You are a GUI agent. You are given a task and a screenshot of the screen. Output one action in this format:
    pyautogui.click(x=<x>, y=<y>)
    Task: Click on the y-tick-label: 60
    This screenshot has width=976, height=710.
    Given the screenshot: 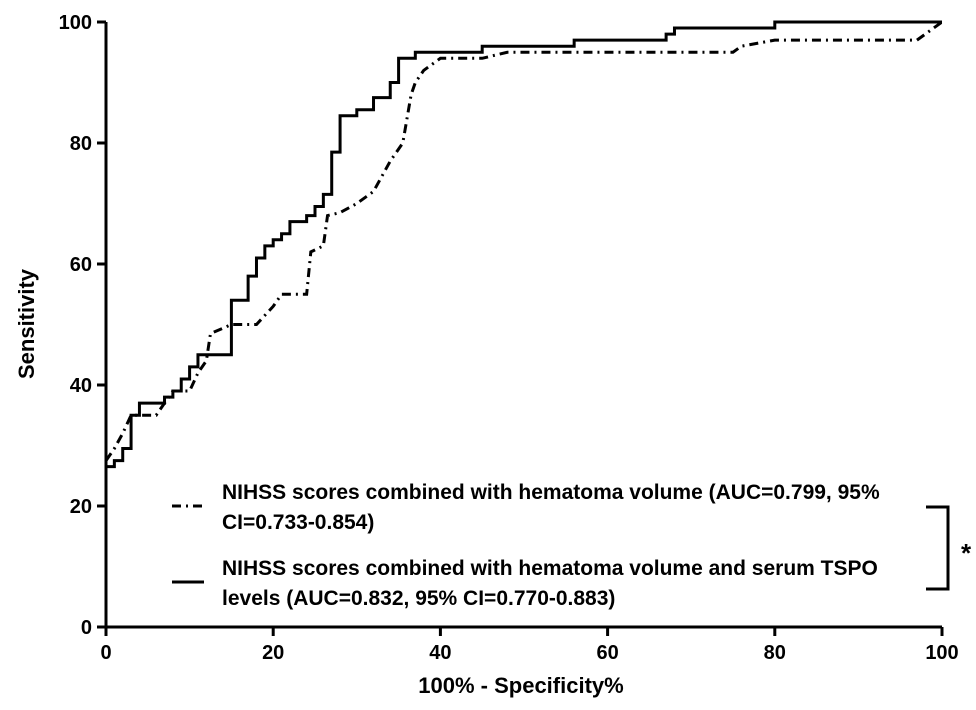 What is the action you would take?
    pyautogui.click(x=81, y=265)
    